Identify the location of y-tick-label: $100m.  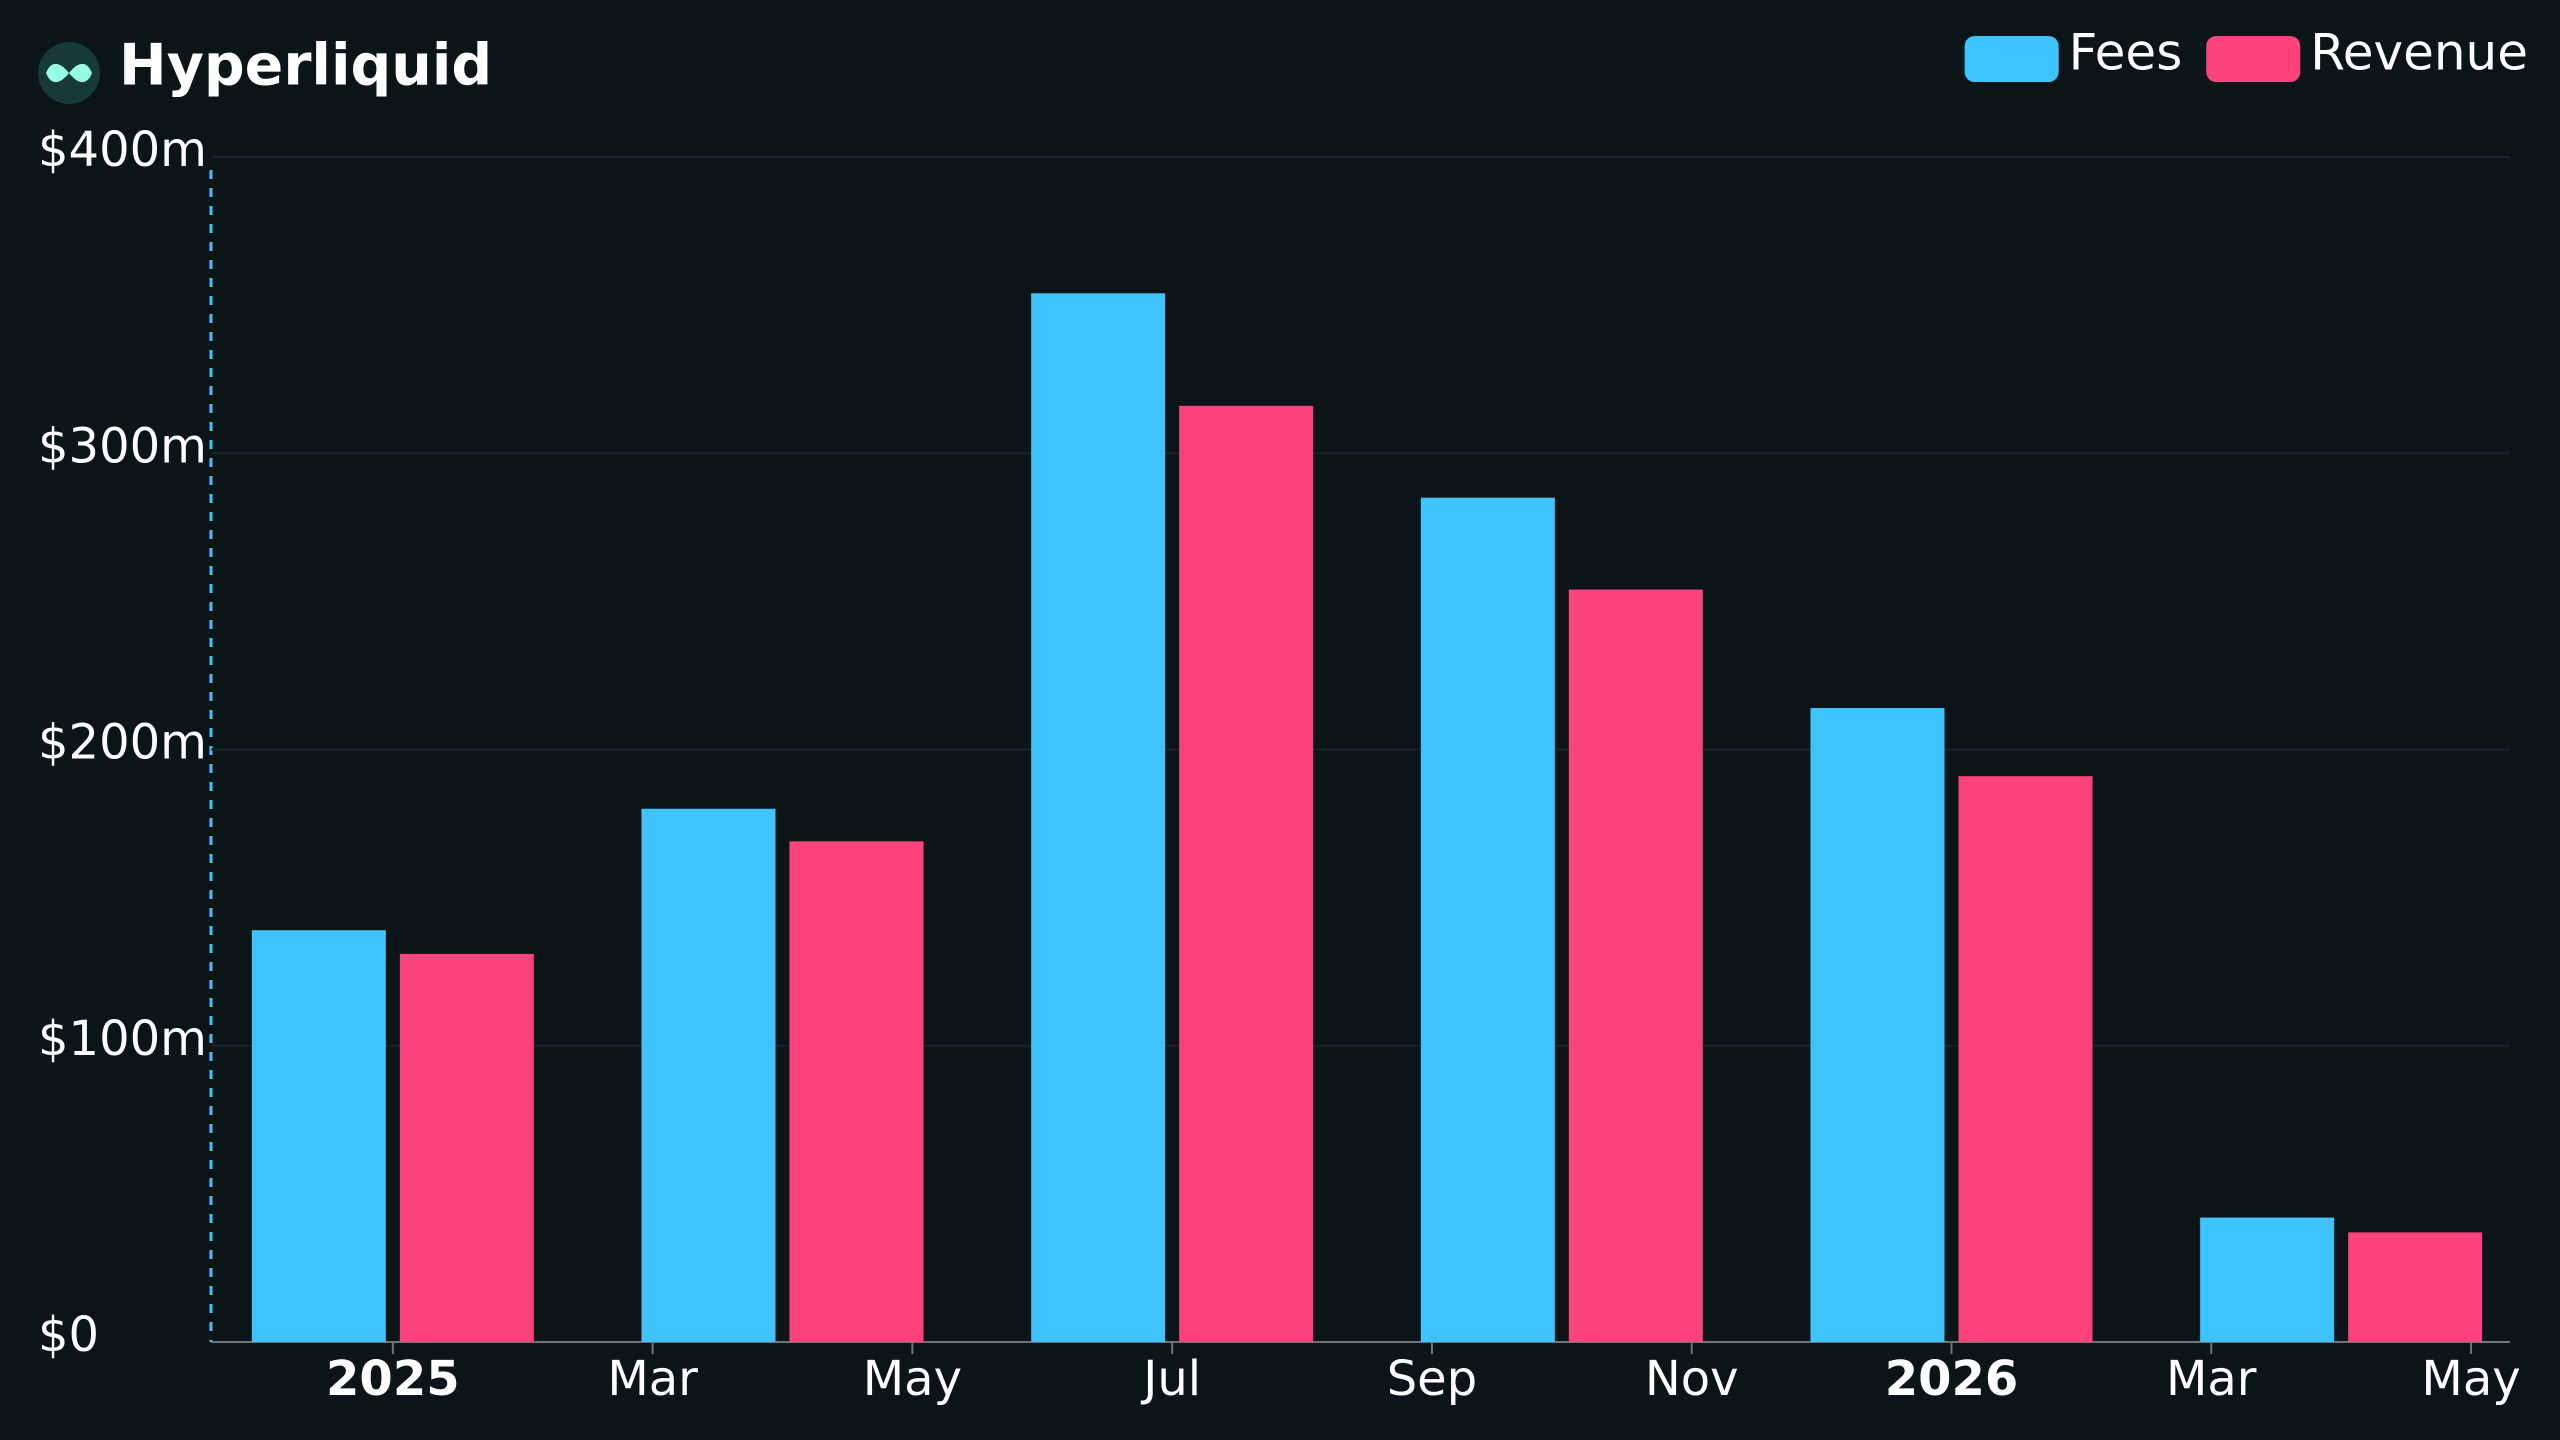
(122, 1039).